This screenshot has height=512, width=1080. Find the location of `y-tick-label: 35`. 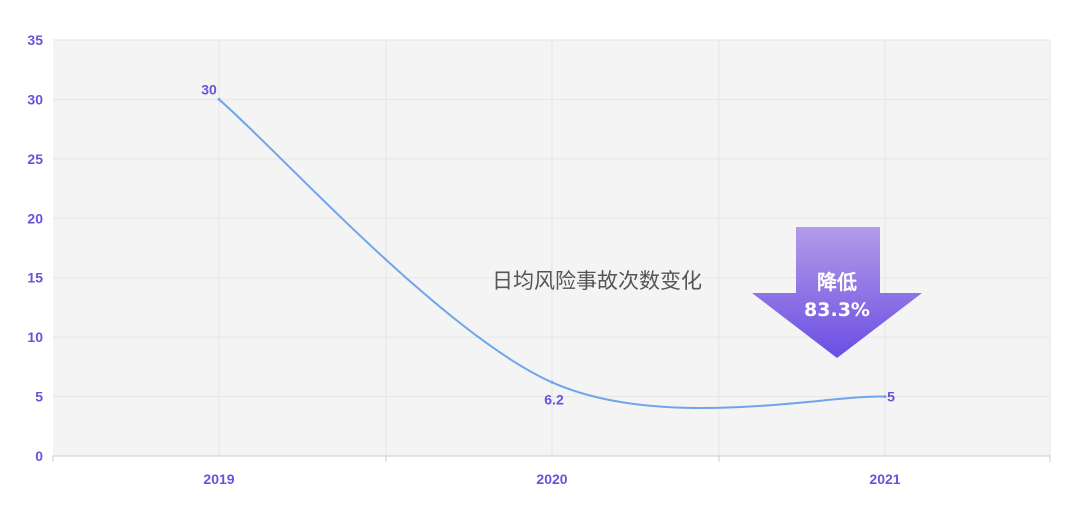

y-tick-label: 35 is located at coordinates (35, 40).